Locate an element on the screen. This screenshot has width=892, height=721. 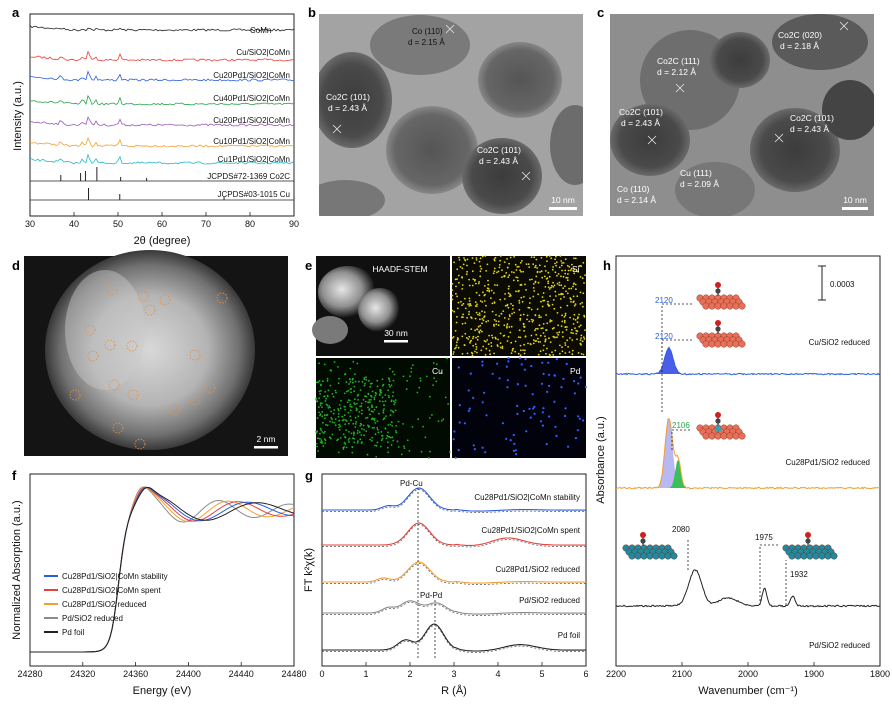
tem-b-label-2a: Co2C (101) is located at coordinates (348, 97).